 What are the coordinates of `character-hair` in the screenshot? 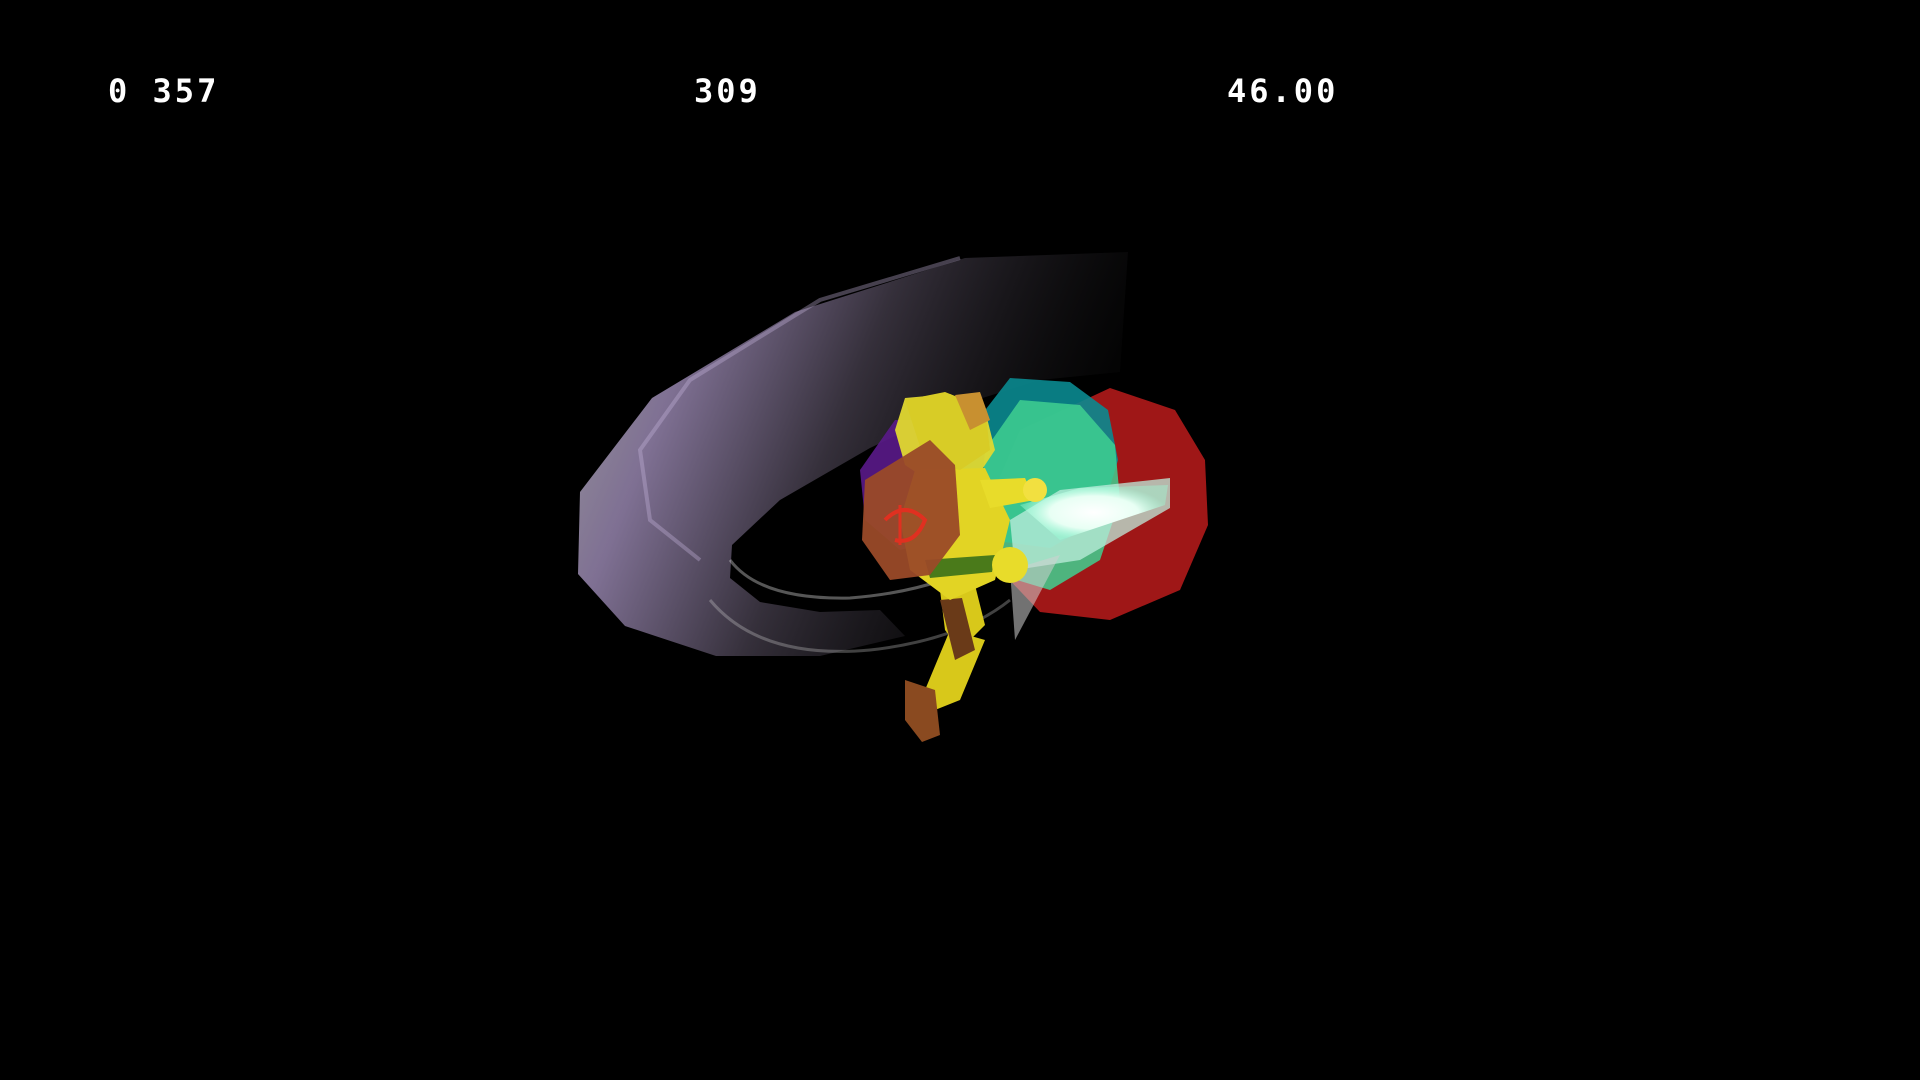 It's located at (972, 411).